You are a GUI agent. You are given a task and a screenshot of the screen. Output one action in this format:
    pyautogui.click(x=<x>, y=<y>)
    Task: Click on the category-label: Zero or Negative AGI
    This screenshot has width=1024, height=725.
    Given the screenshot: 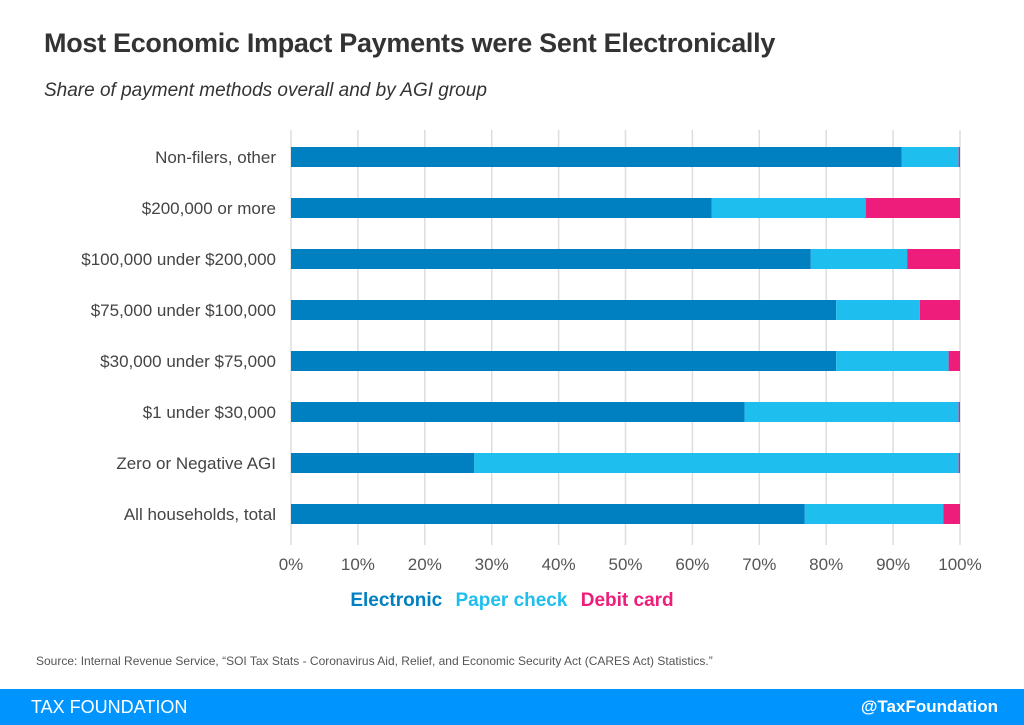 What is the action you would take?
    pyautogui.click(x=196, y=463)
    